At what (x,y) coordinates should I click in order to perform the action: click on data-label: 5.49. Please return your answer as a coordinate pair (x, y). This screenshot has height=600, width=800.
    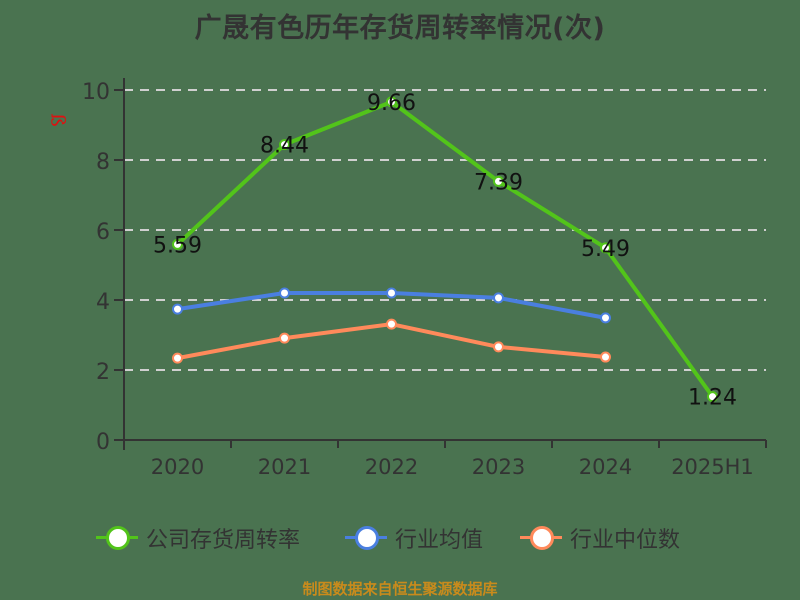
    Looking at the image, I should click on (605, 249).